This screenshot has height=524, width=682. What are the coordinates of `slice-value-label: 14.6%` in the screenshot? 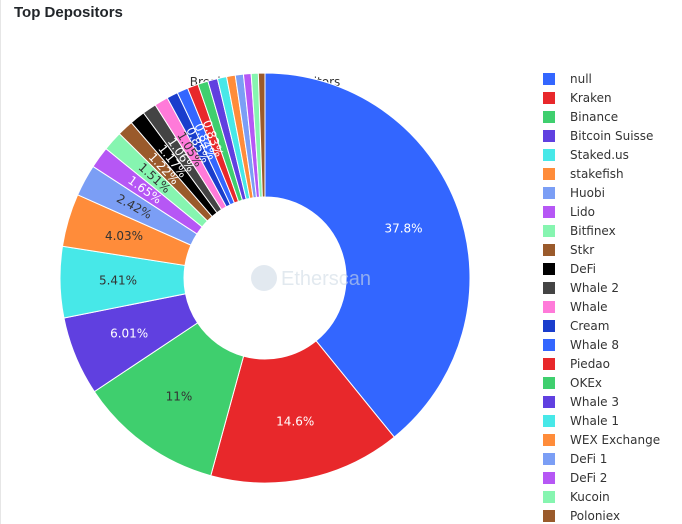 It's located at (295, 421).